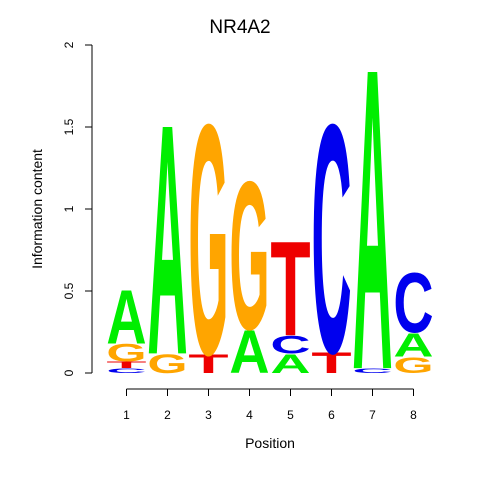 This screenshot has width=480, height=480. I want to click on y-tick-label: 1.5, so click(69, 126).